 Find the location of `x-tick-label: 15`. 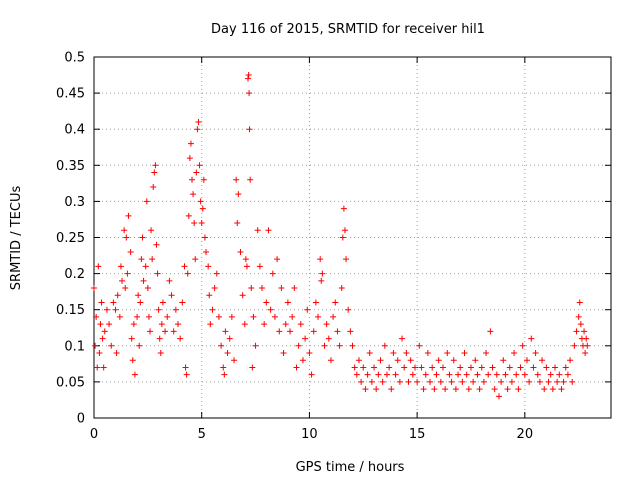

x-tick-label: 15 is located at coordinates (417, 434).